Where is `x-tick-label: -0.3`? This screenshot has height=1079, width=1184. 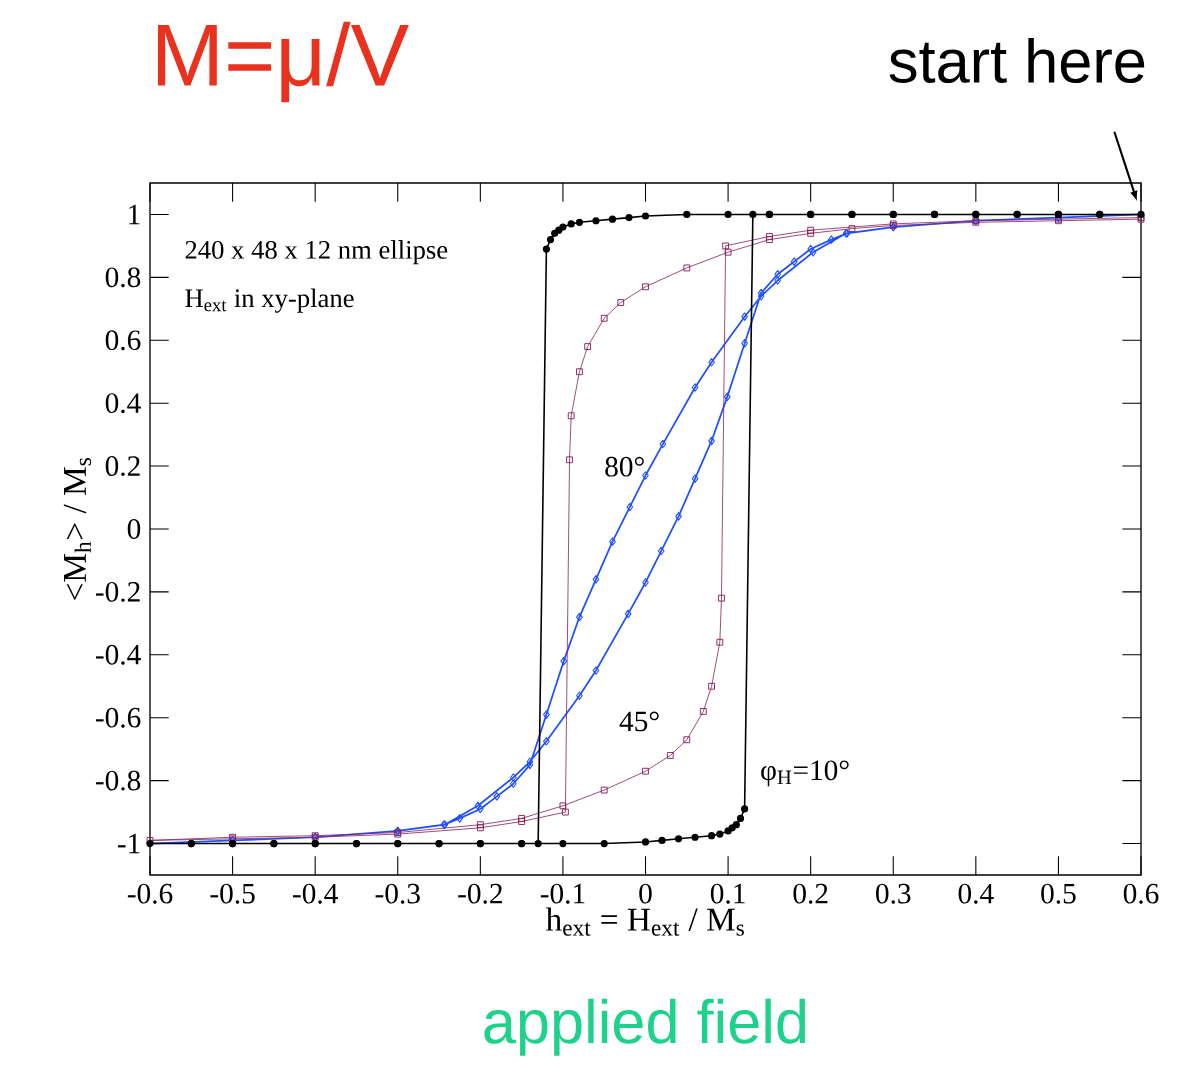 x-tick-label: -0.3 is located at coordinates (397, 893).